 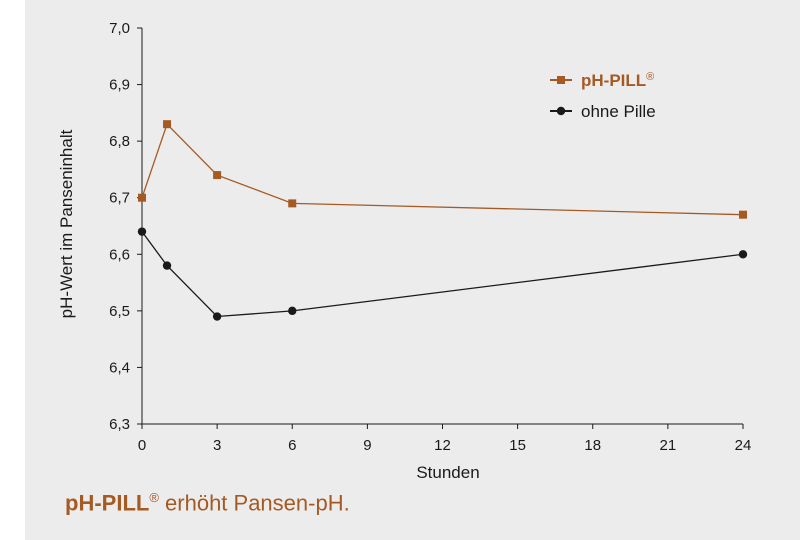 I want to click on x-tick-label: 12, so click(x=442, y=445).